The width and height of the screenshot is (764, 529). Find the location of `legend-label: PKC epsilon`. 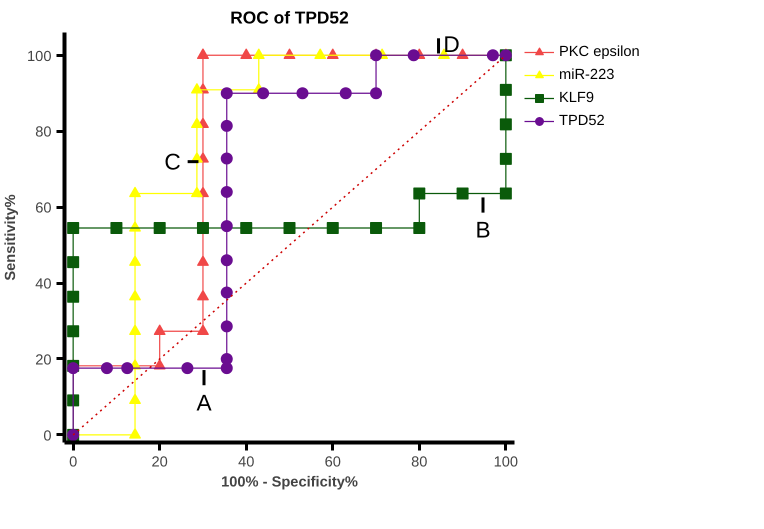

legend-label: PKC epsilon is located at coordinates (599, 52).